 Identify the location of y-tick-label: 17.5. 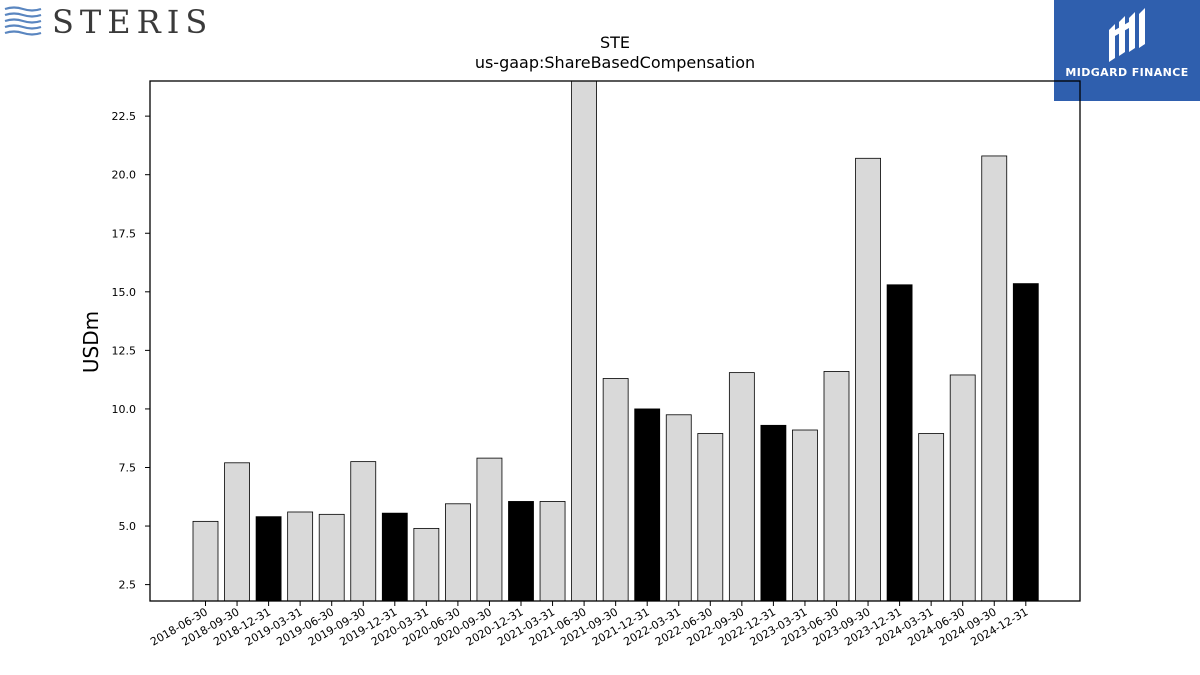
(124, 233).